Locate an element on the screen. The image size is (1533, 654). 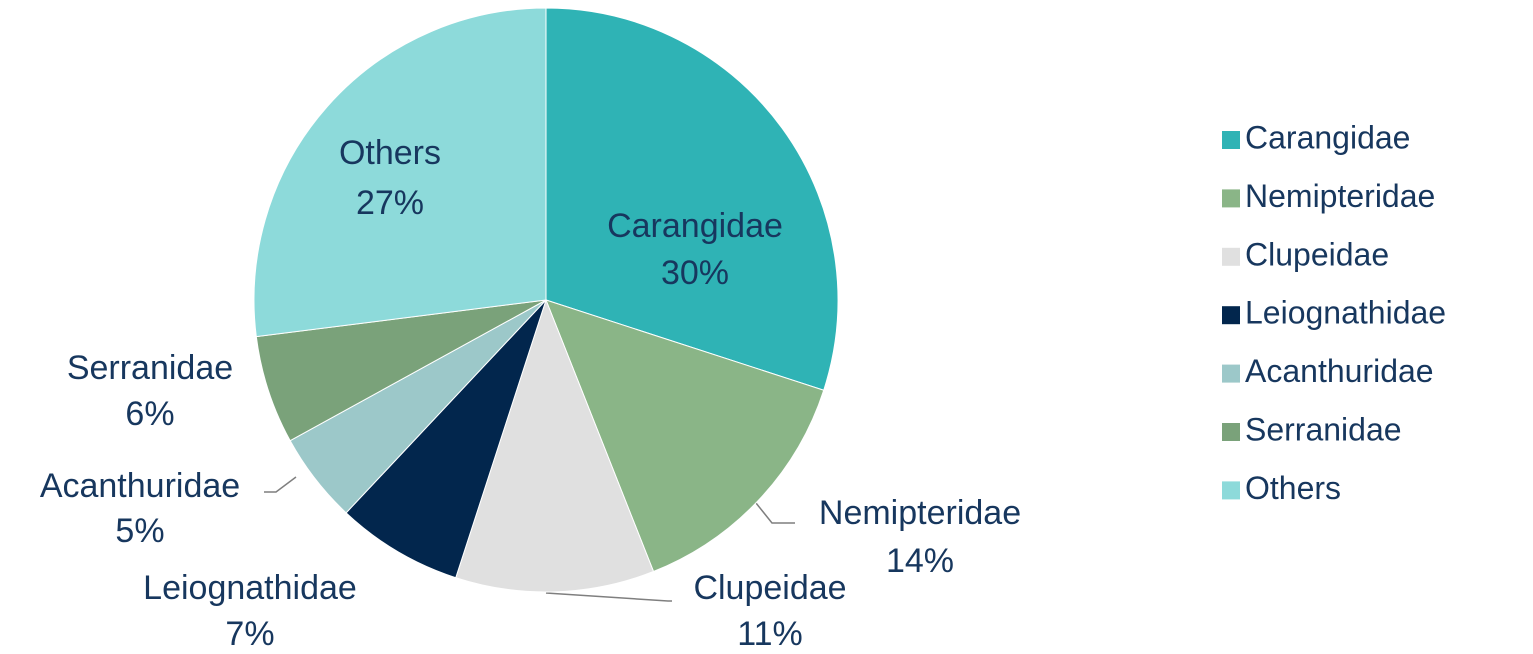
legend-label: Serranidae is located at coordinates (1323, 429).